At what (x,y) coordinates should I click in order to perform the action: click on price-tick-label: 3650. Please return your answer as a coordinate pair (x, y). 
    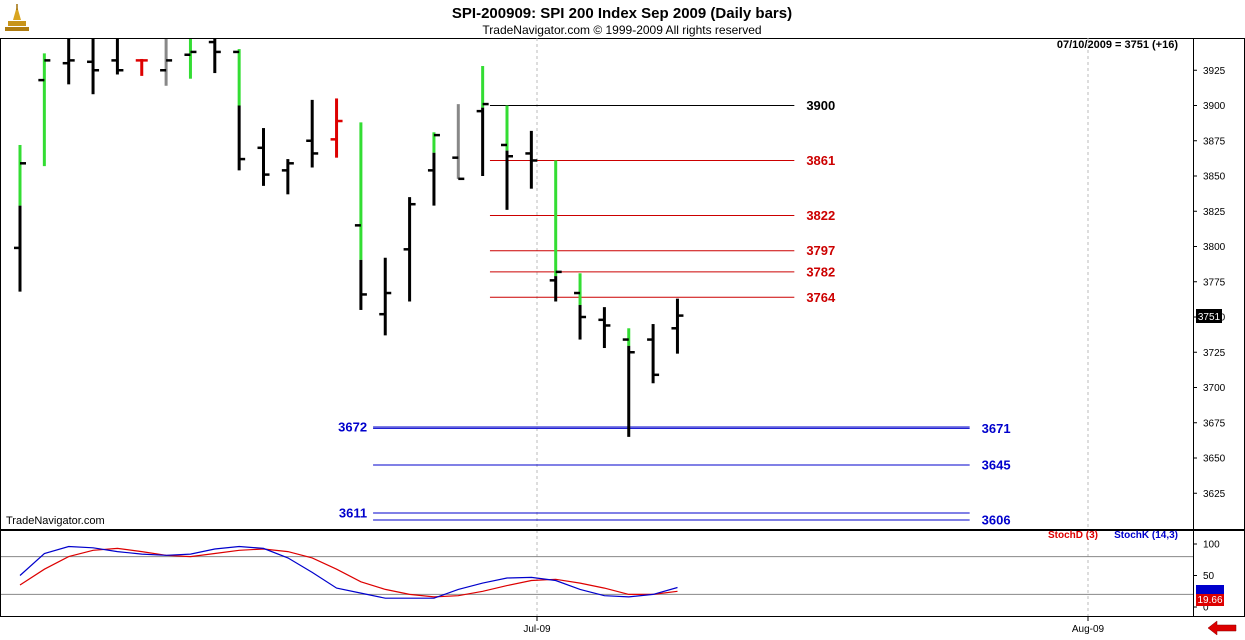
    Looking at the image, I should click on (1214, 459).